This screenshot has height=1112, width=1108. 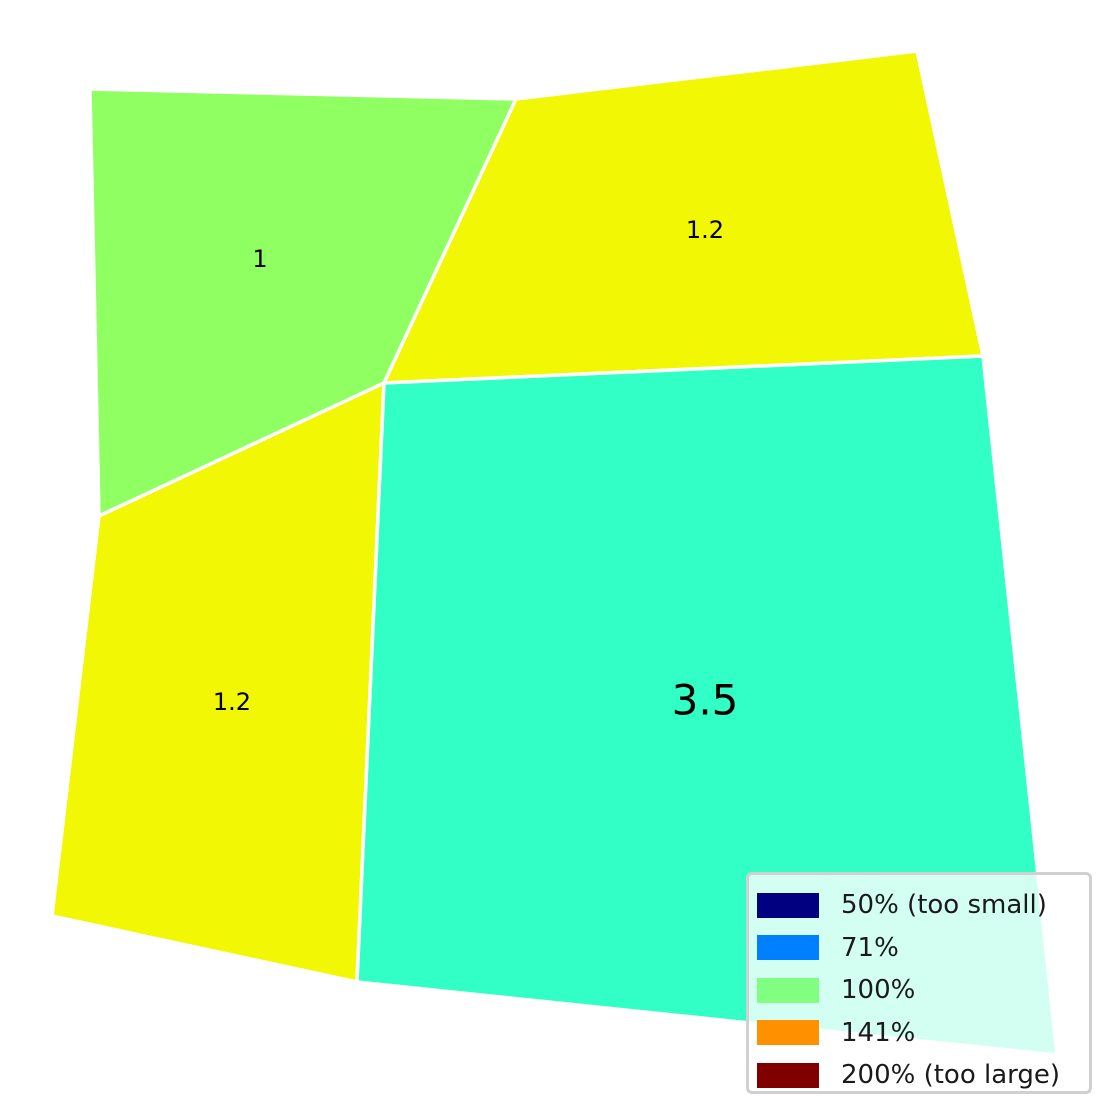 What do you see at coordinates (870, 947) in the screenshot?
I see `legend-label: 71%` at bounding box center [870, 947].